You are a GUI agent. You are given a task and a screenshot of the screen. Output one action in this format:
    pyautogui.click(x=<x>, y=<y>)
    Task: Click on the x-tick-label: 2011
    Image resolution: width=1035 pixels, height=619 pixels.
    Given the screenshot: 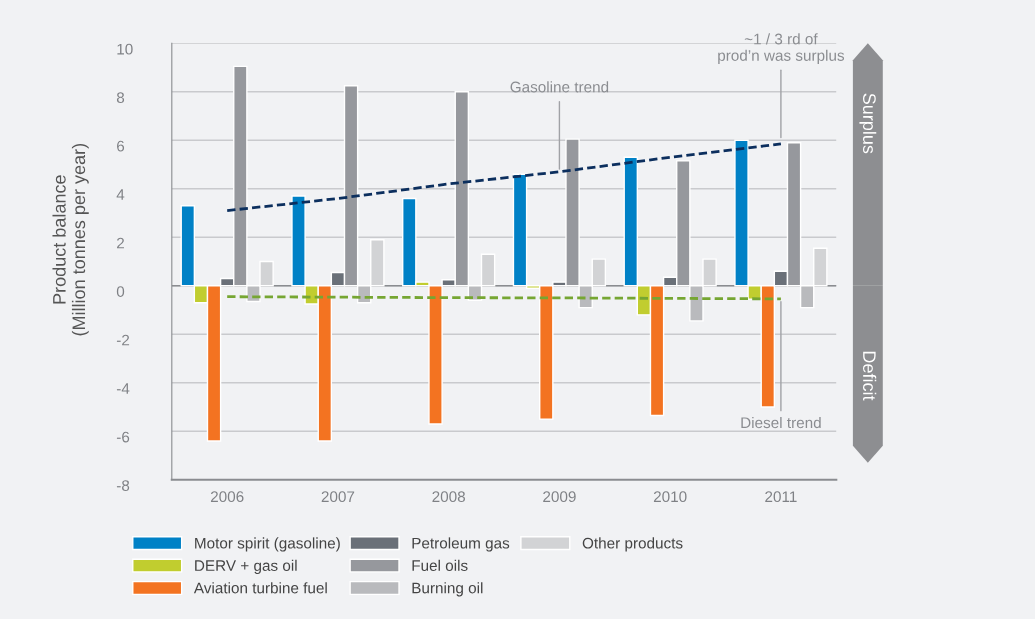 What is the action you would take?
    pyautogui.click(x=781, y=497)
    